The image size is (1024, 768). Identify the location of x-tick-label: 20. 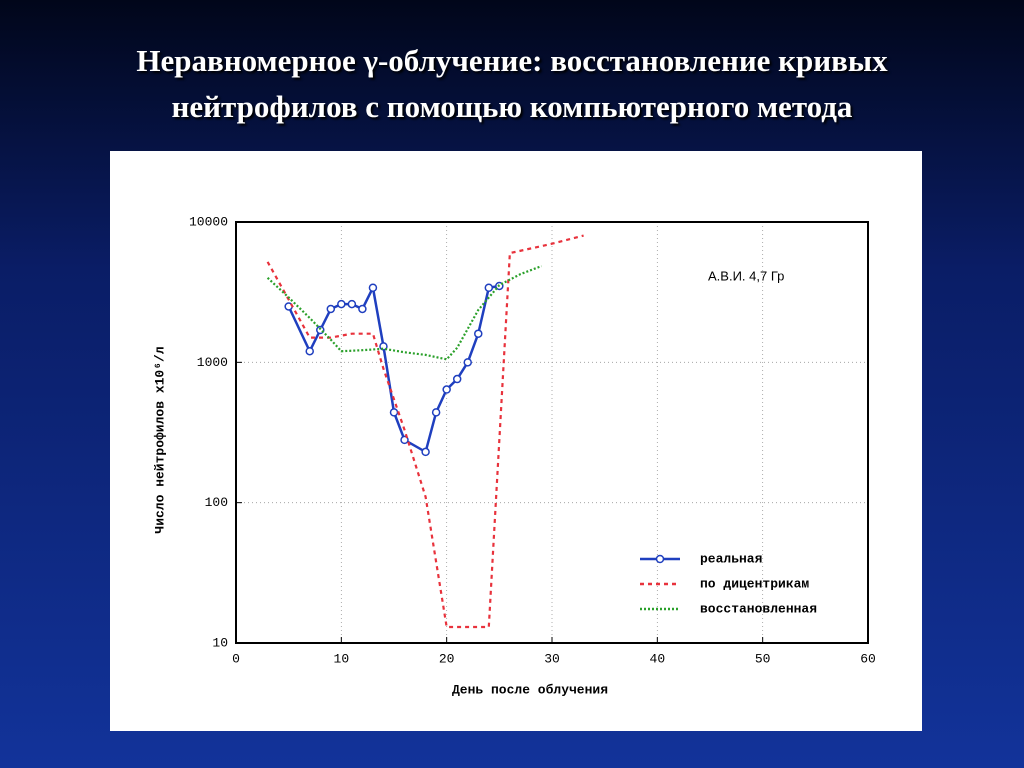
(447, 658).